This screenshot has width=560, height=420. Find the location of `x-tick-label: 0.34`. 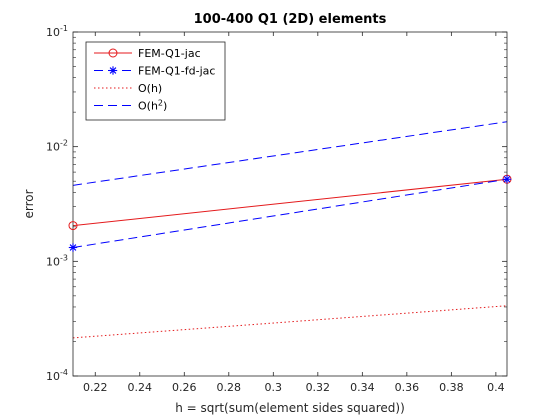

x-tick-label: 0.34 is located at coordinates (362, 387).